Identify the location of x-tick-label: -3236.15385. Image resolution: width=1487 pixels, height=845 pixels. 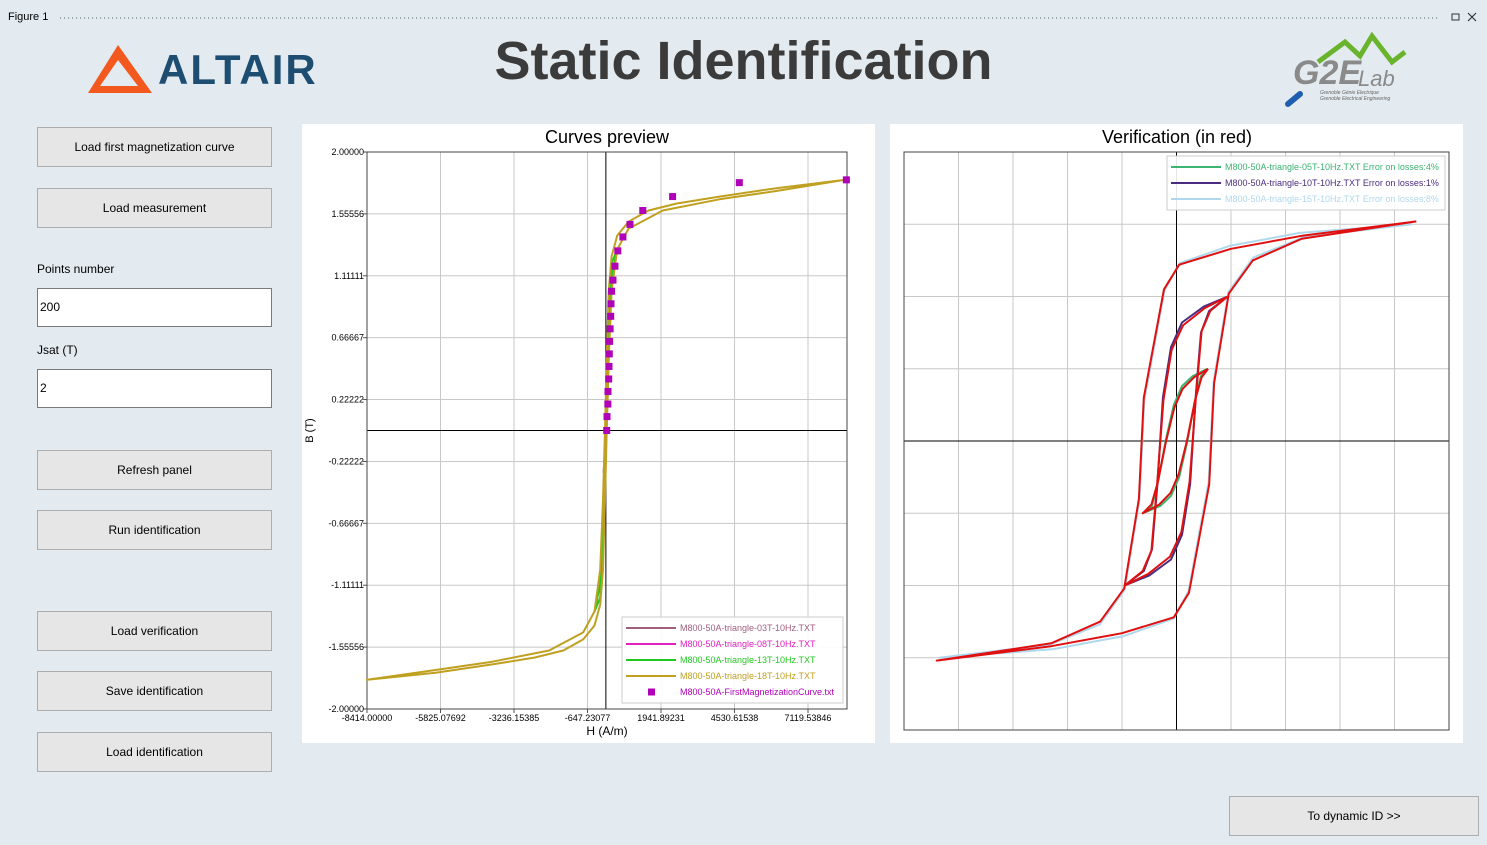
(514, 718).